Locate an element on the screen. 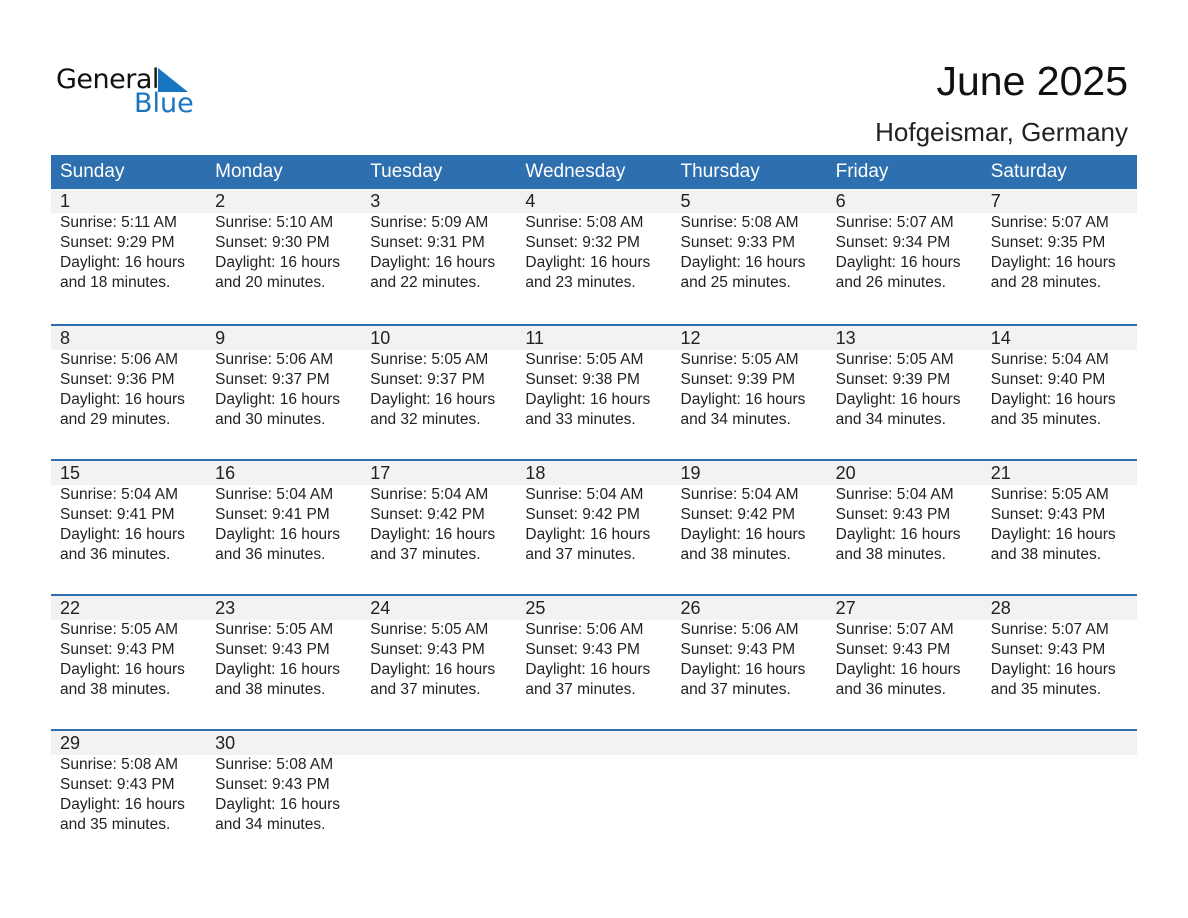  sunset-text: Sunset: 9:36 PM is located at coordinates (117, 379).